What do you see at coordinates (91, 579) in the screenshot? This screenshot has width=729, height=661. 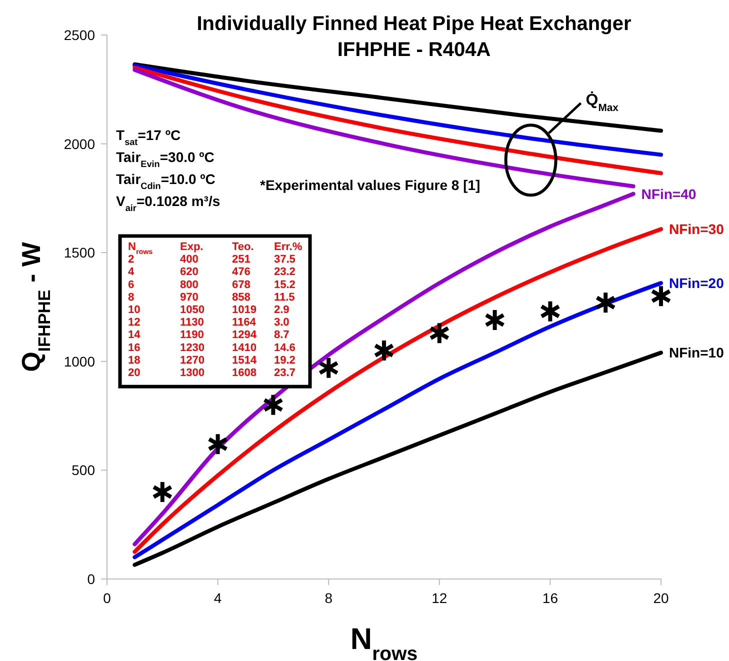 I see `y-tick-label: 0` at bounding box center [91, 579].